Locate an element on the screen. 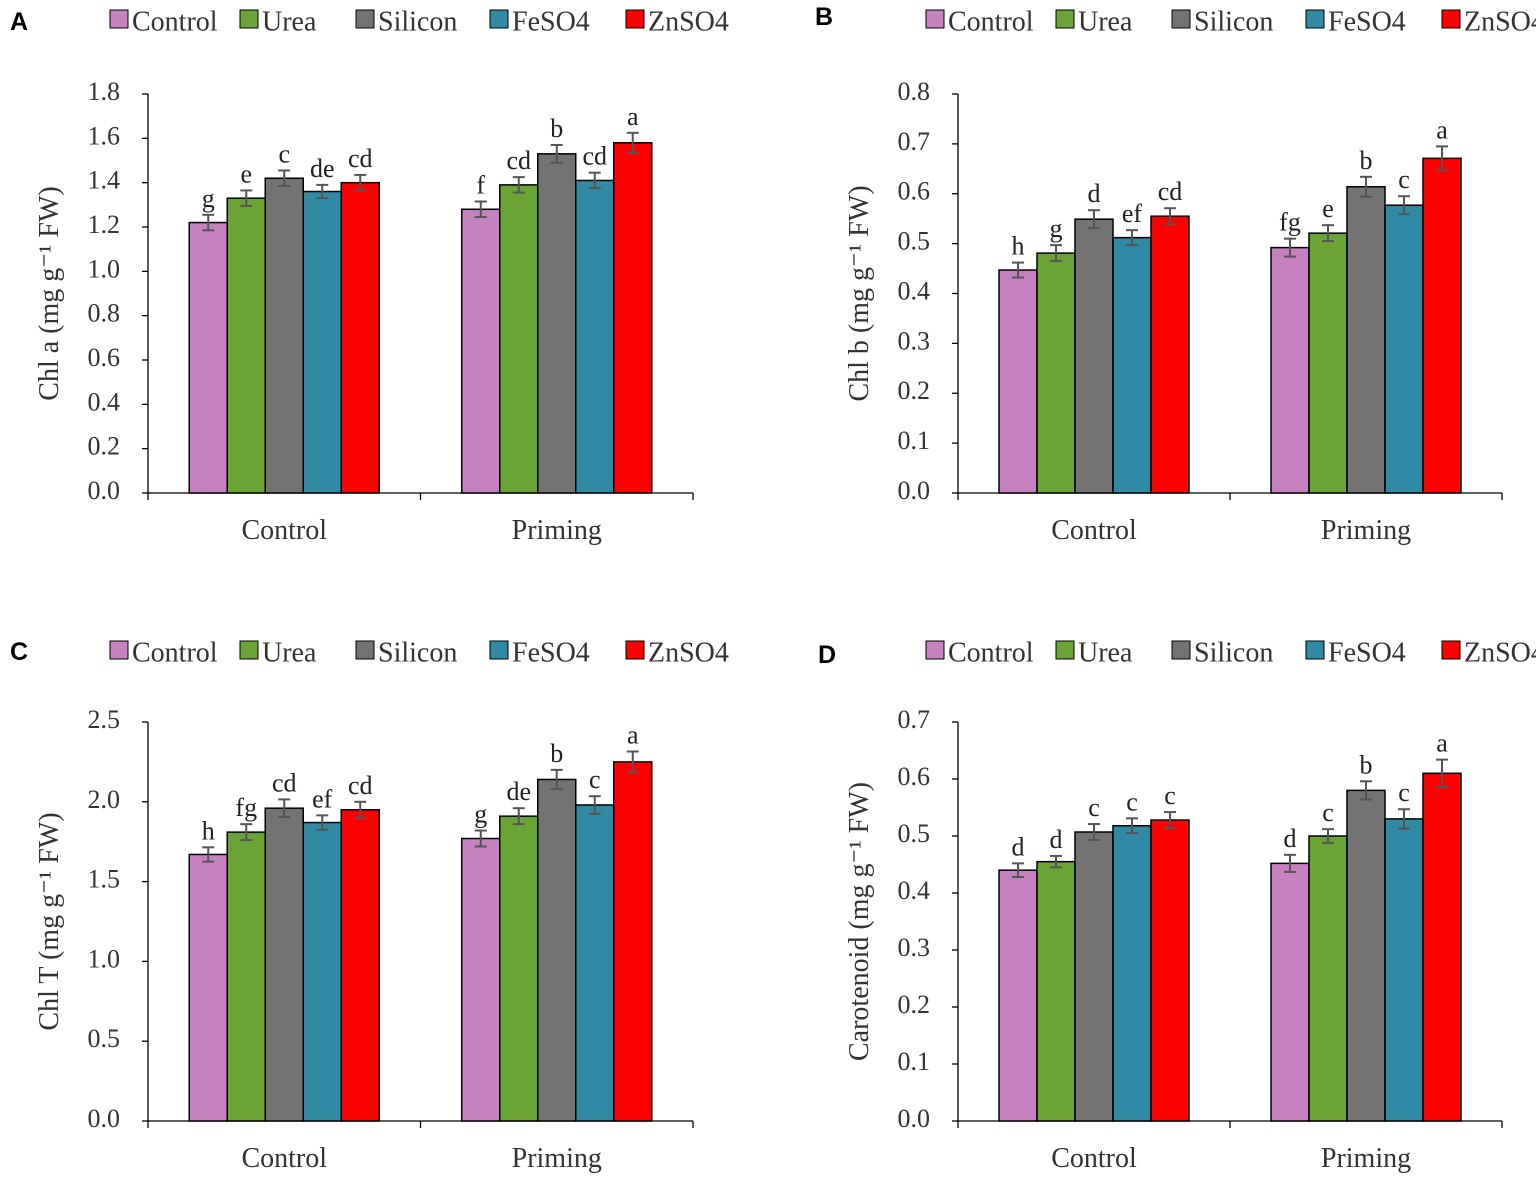 This screenshot has width=1536, height=1179. y-tick-label: 1.0 is located at coordinates (104, 268).